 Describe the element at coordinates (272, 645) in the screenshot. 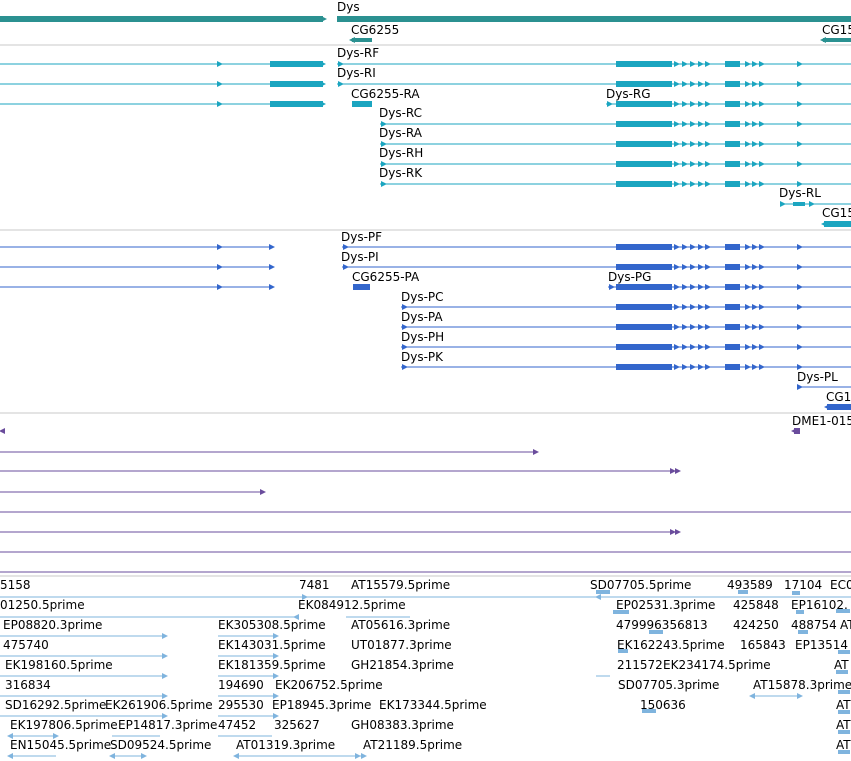

I see `feature-label: EK143031.5prime` at that location.